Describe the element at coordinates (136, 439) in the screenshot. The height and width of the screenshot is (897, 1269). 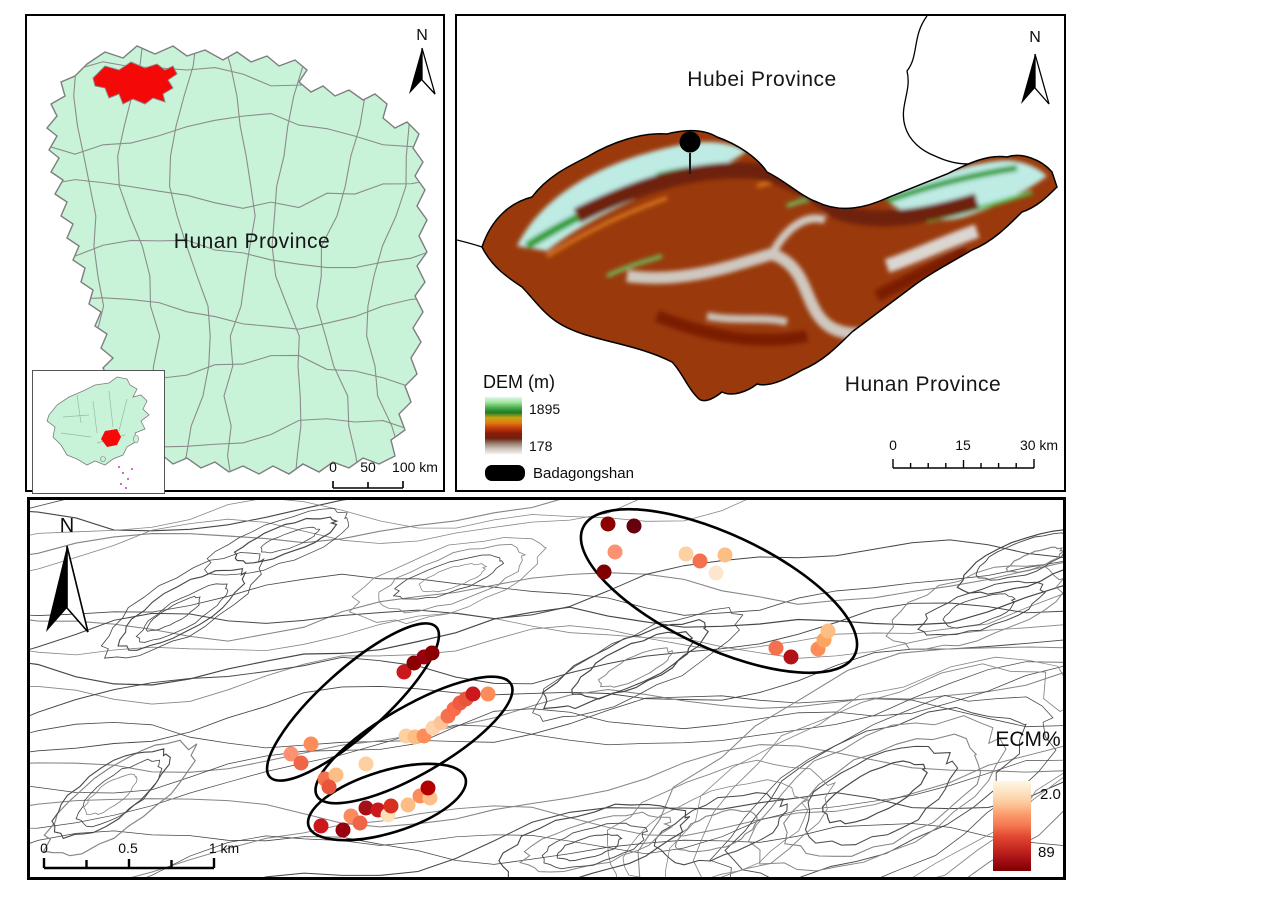
I see `taiwan-shape` at that location.